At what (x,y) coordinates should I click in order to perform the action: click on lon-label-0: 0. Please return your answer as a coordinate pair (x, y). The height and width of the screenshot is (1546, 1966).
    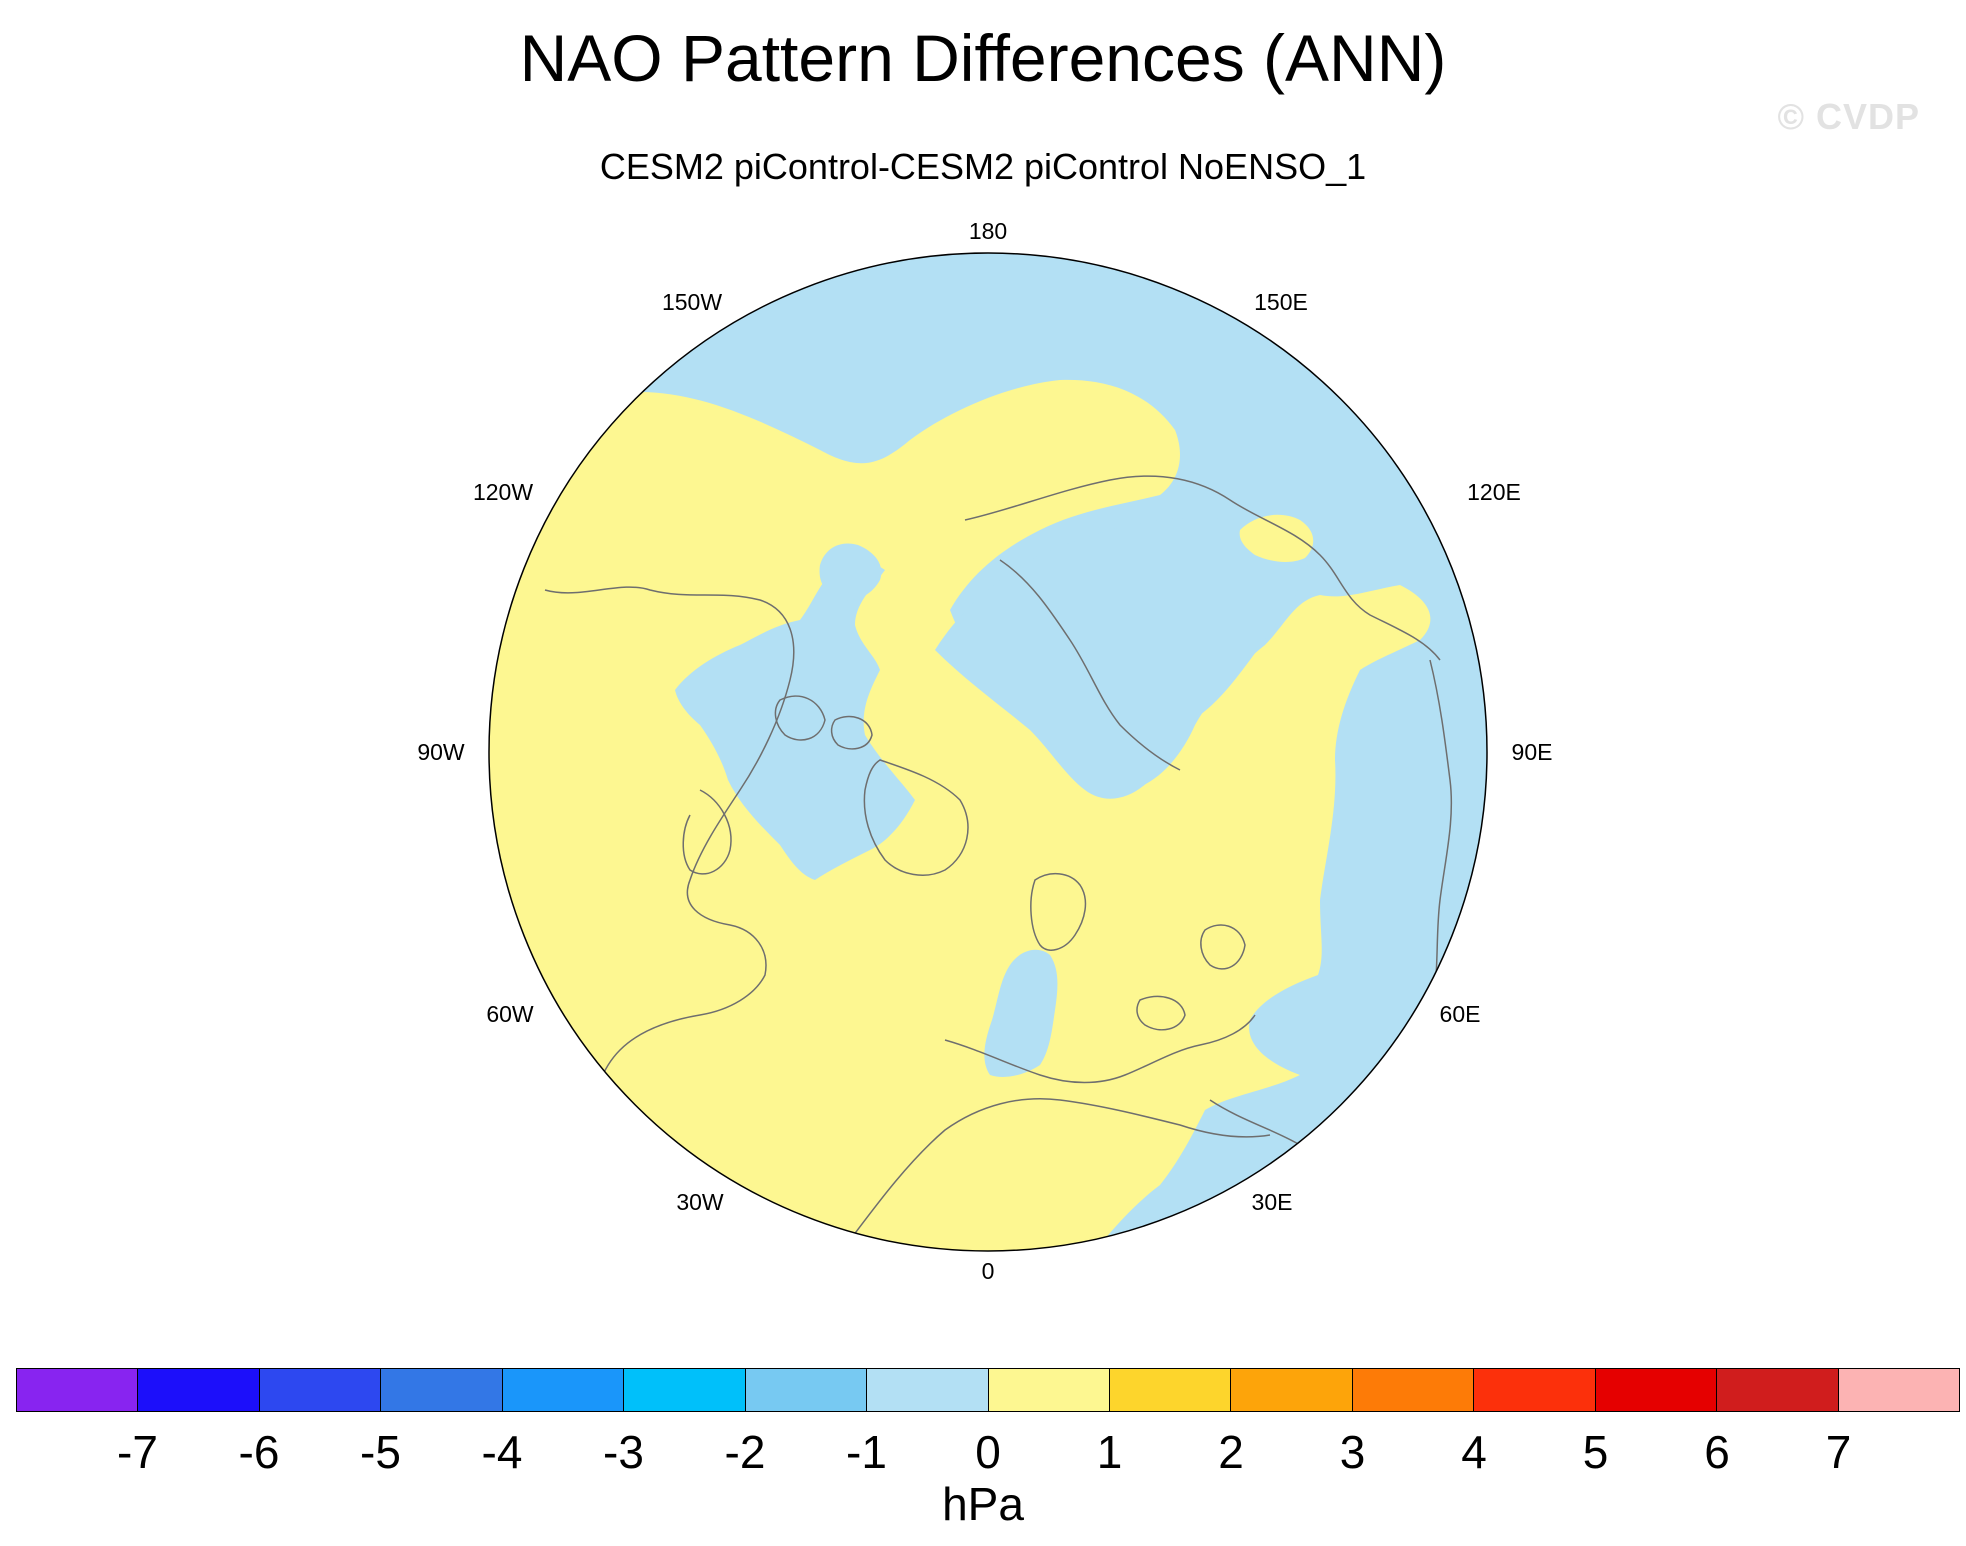
    Looking at the image, I should click on (988, 1271).